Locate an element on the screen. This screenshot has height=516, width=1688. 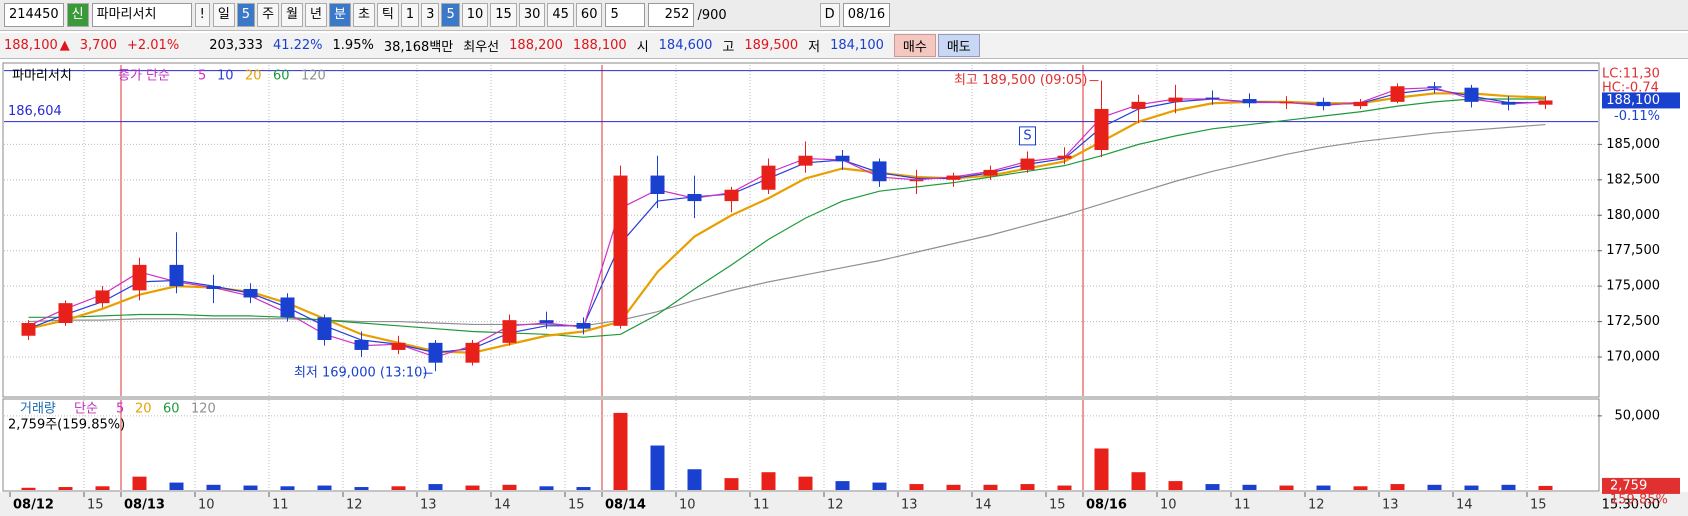
period-button: 45 is located at coordinates (560, 15).